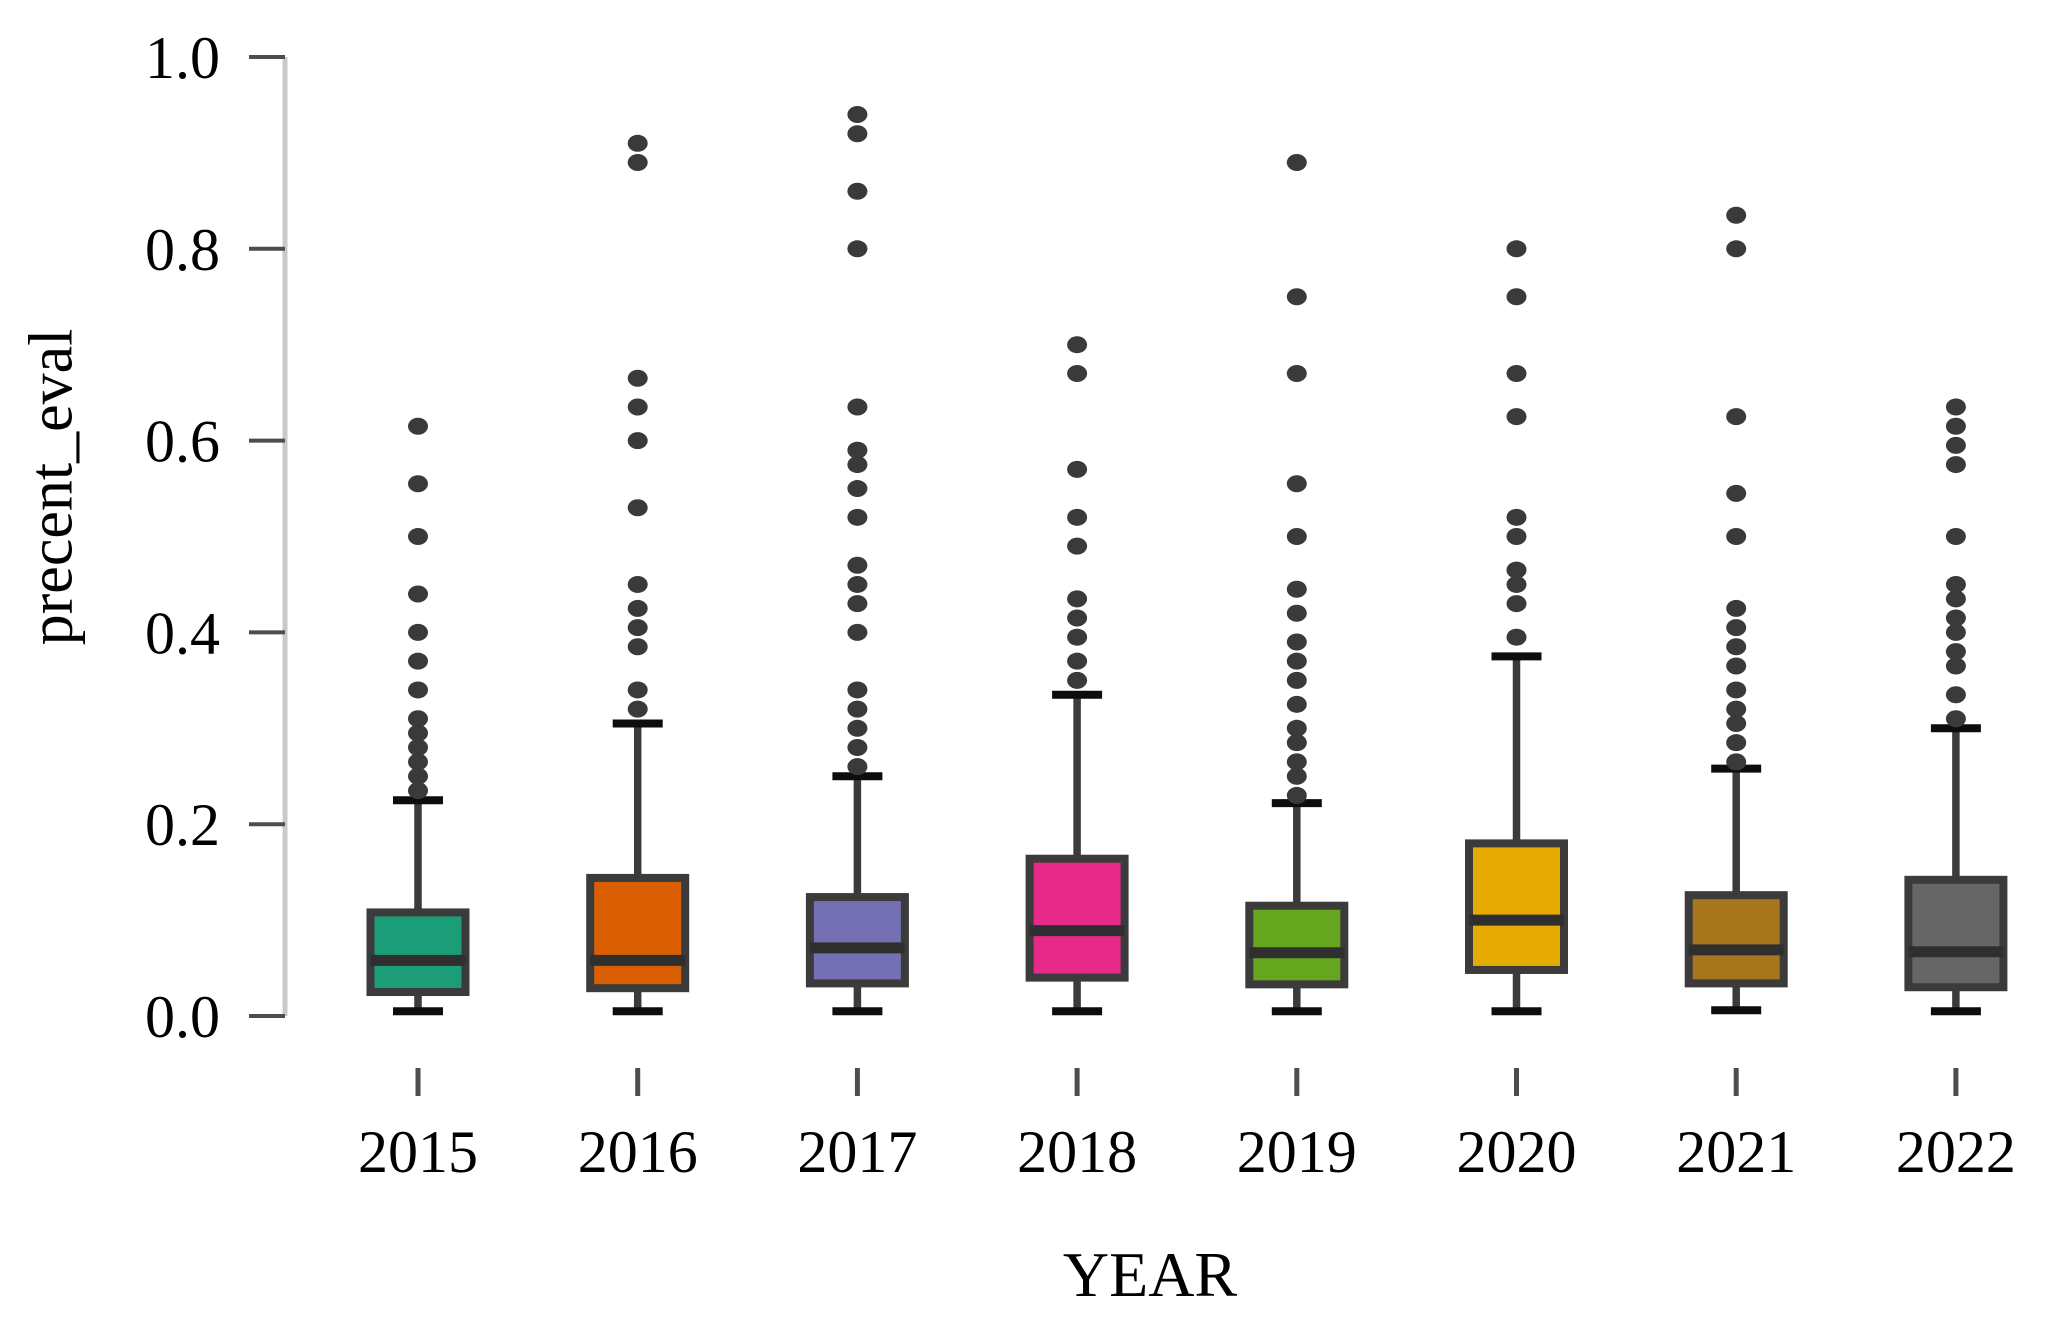 Image resolution: width=2050 pixels, height=1323 pixels. What do you see at coordinates (1956, 933) in the screenshot?
I see `box-2022` at bounding box center [1956, 933].